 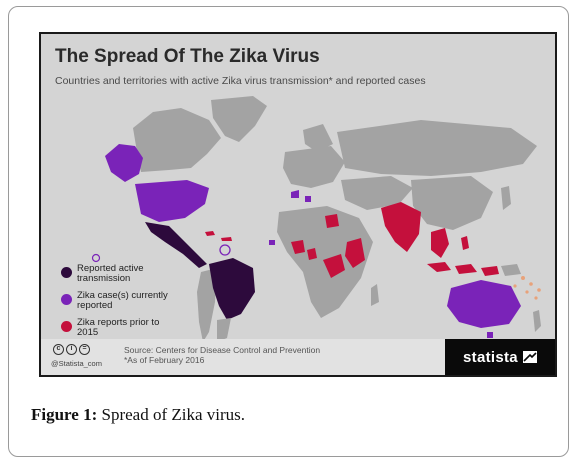 What do you see at coordinates (484, 304) in the screenshot?
I see `australia` at bounding box center [484, 304].